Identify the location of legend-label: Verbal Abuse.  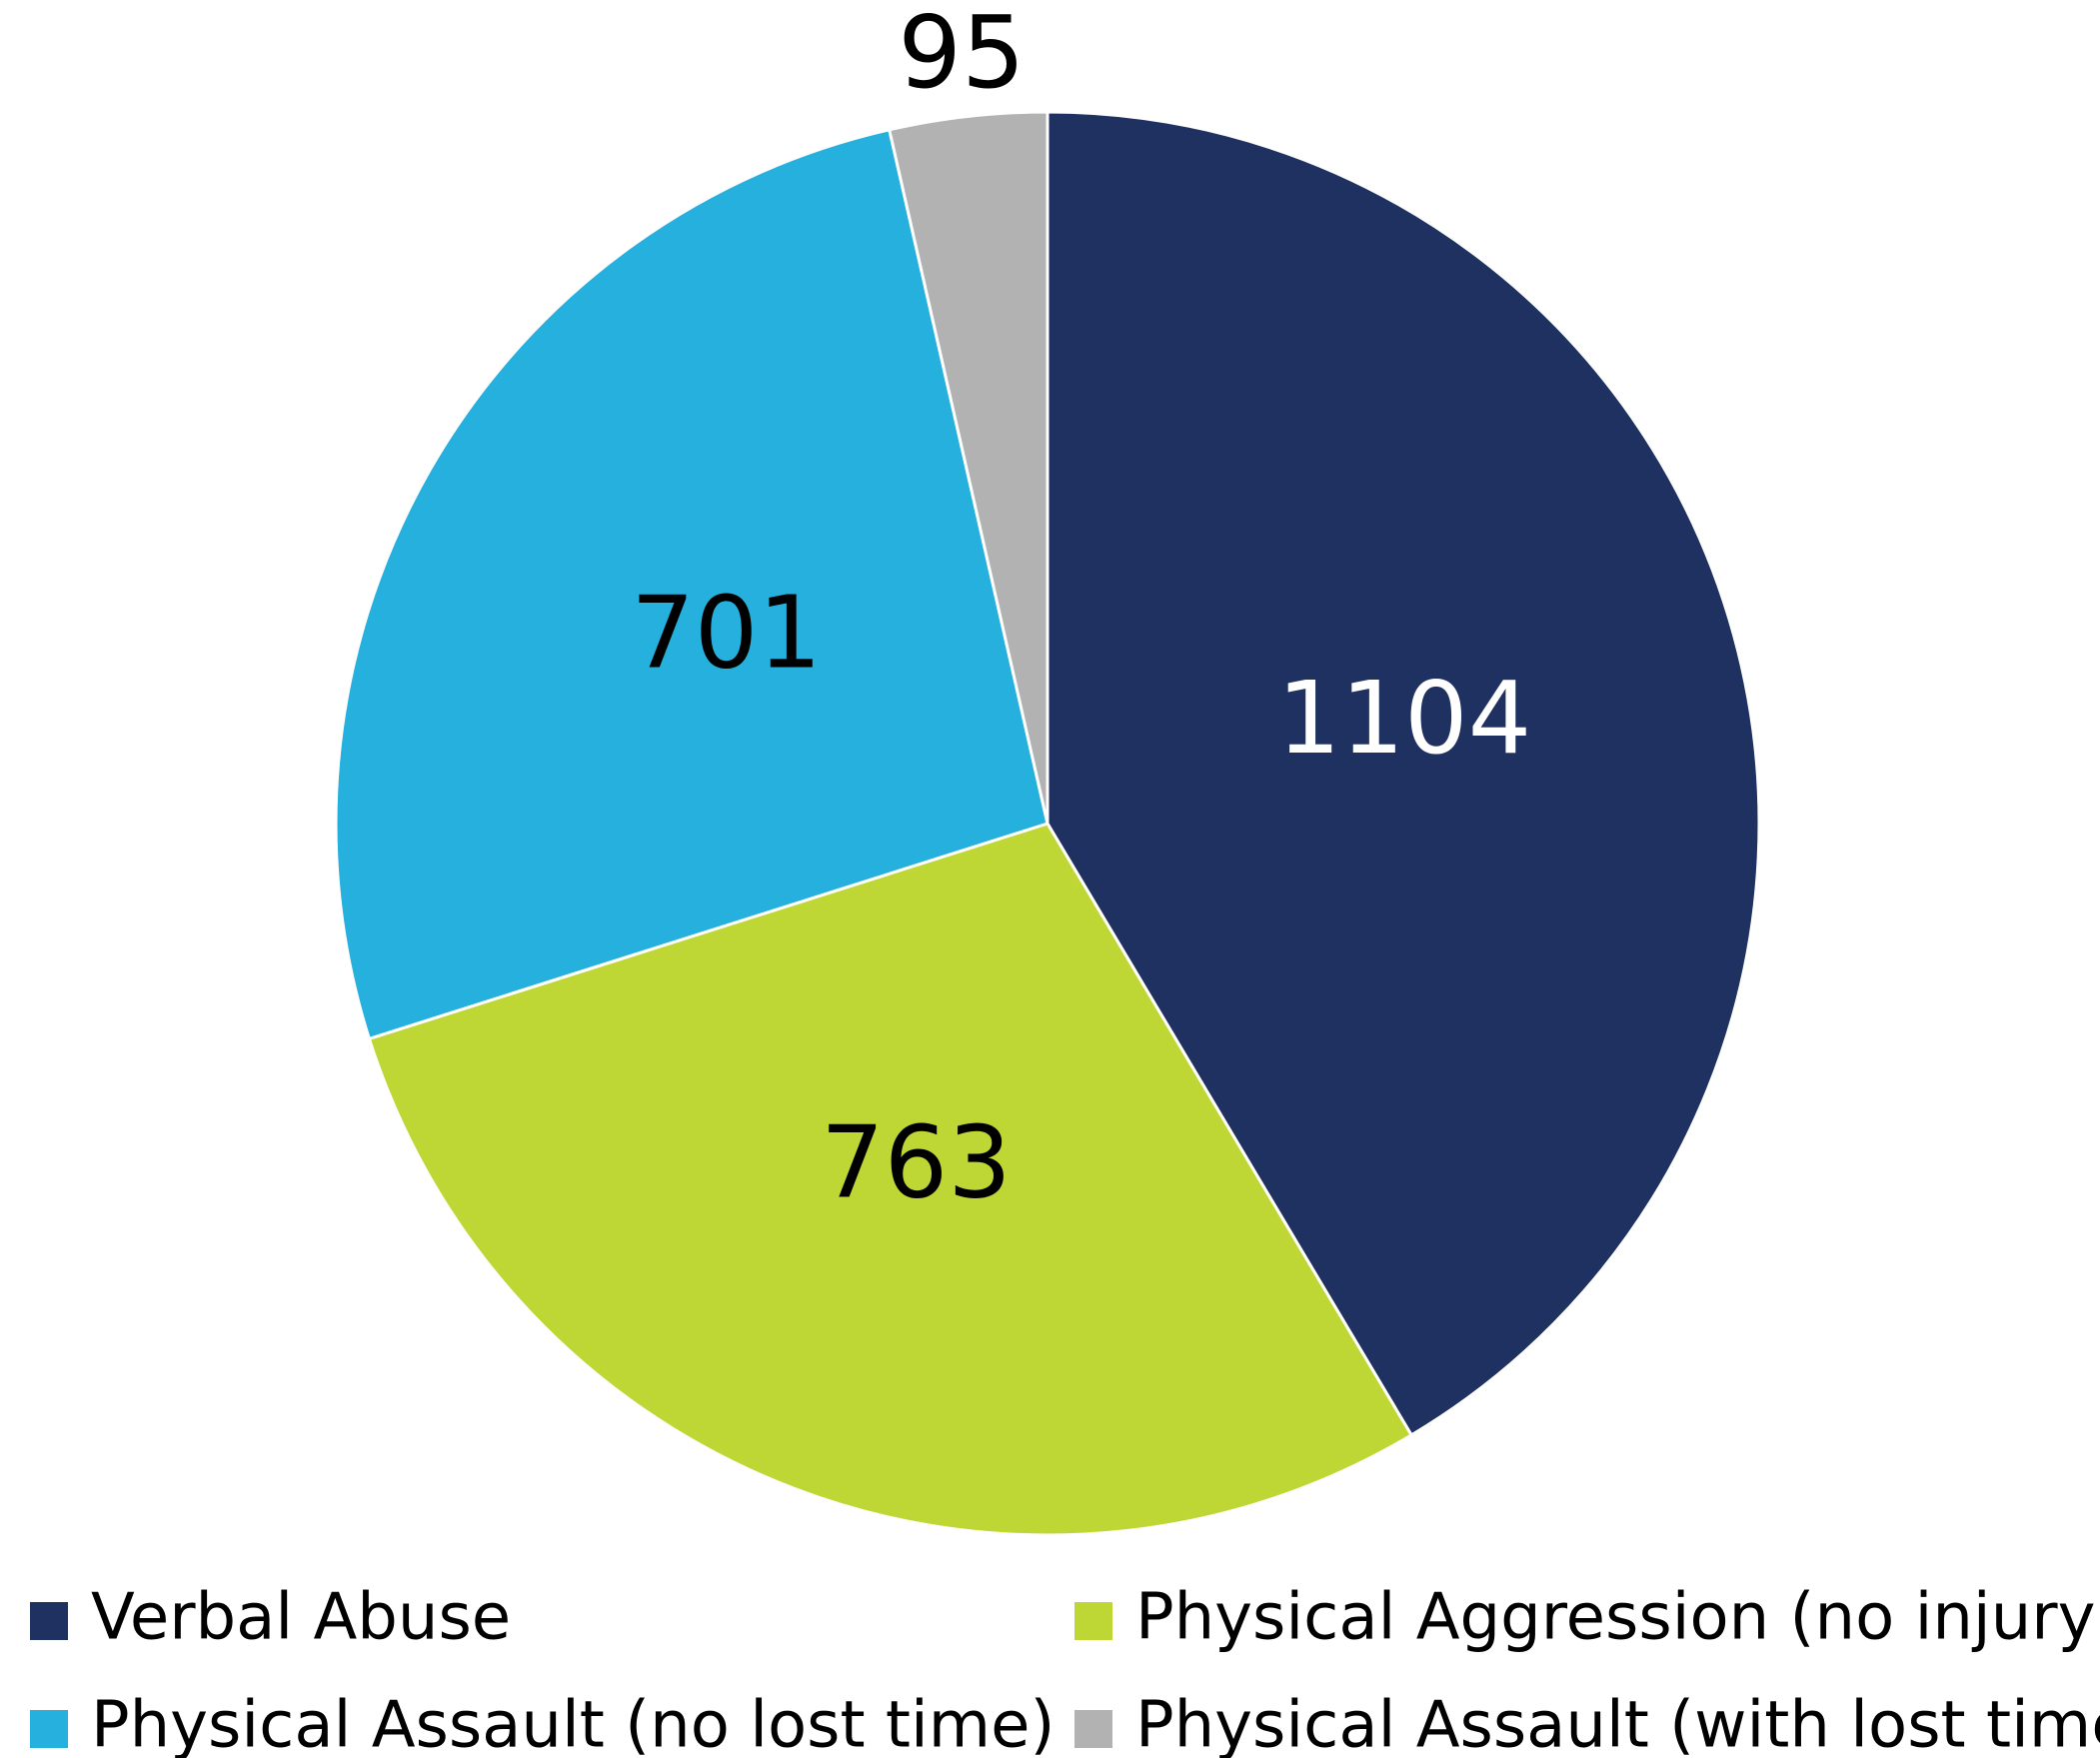
(301, 1618).